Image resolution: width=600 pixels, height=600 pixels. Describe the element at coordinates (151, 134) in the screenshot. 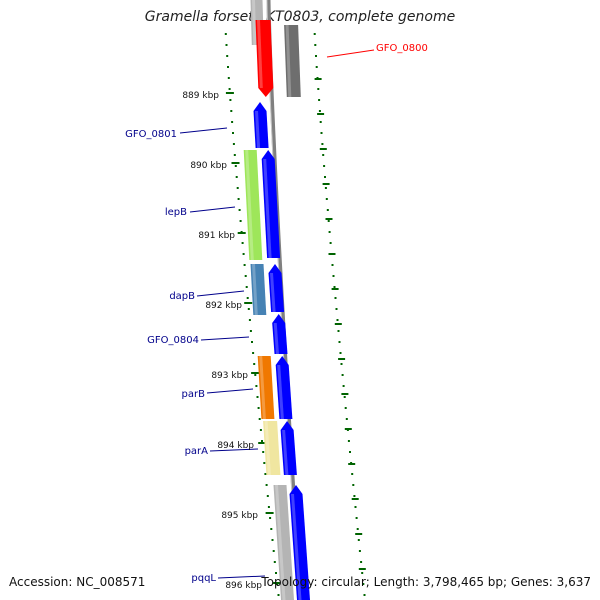

I see `gene-label: GFO_0801` at that location.